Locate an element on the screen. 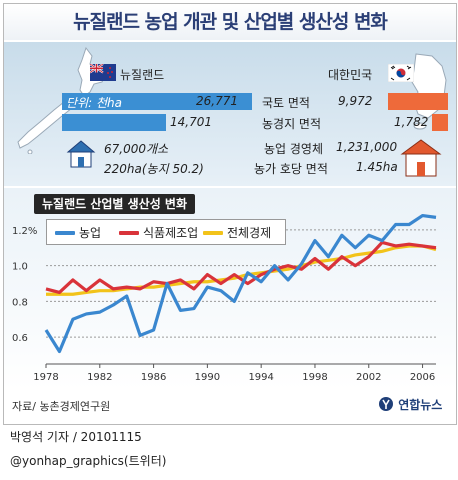 The height and width of the screenshot is (480, 458). y-tick-label: 0.8 is located at coordinates (20, 302).